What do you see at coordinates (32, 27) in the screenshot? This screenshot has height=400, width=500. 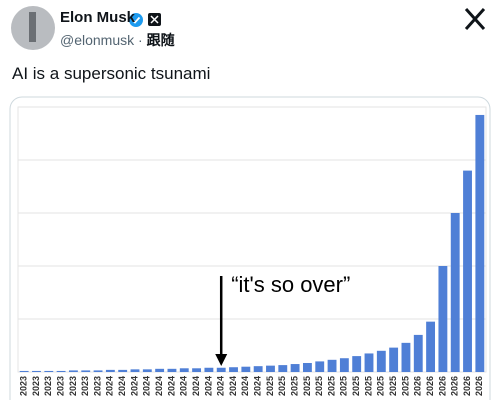 I see `avatar-rocket` at bounding box center [32, 27].